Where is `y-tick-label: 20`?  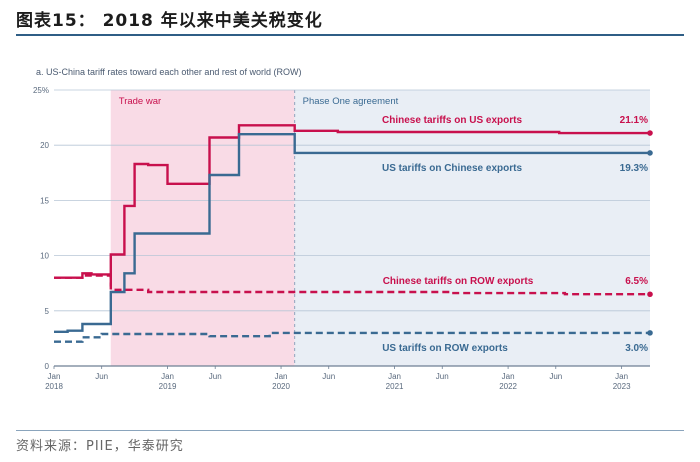
y-tick-label: 20 is located at coordinates (44, 145).